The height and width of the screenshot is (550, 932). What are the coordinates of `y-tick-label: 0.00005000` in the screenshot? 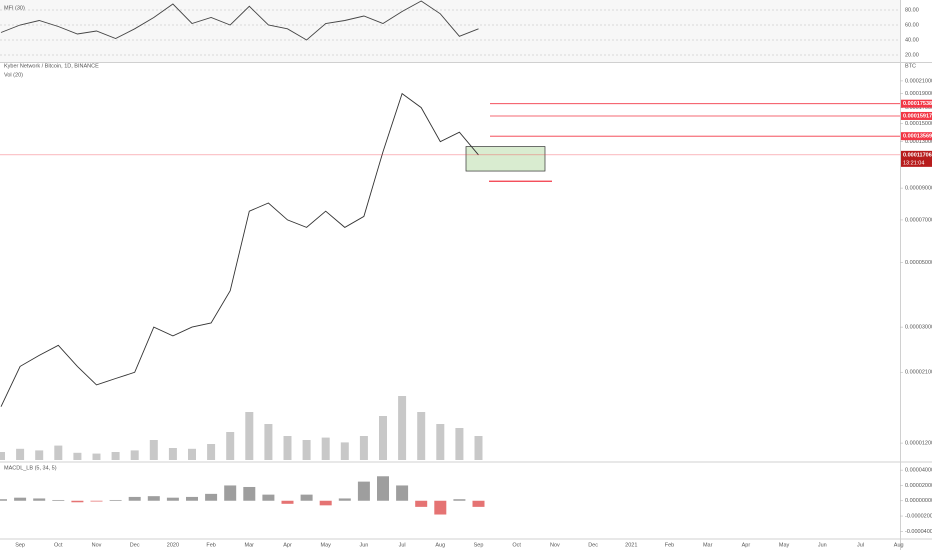 It's located at (918, 263).